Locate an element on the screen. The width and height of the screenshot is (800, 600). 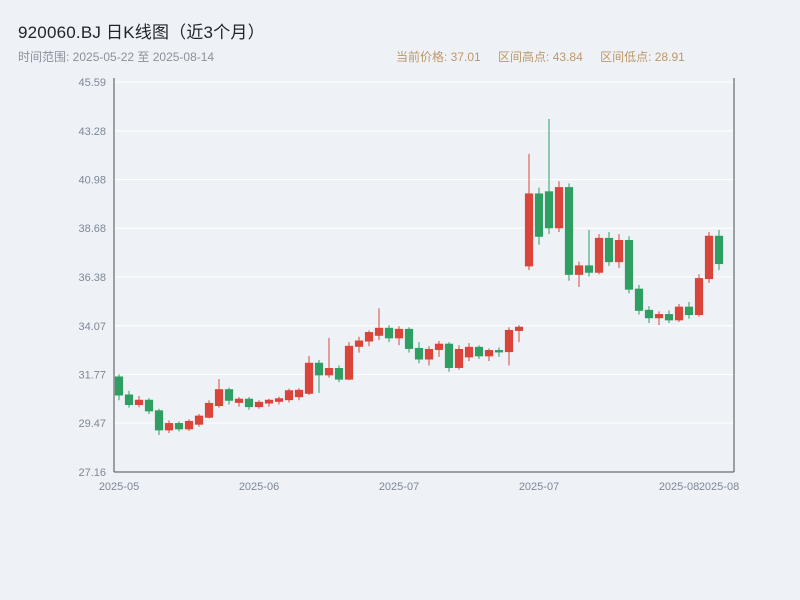
time-range-label: 时间范围: 2025-05-22 至 2025-08-14 is located at coordinates (116, 57).